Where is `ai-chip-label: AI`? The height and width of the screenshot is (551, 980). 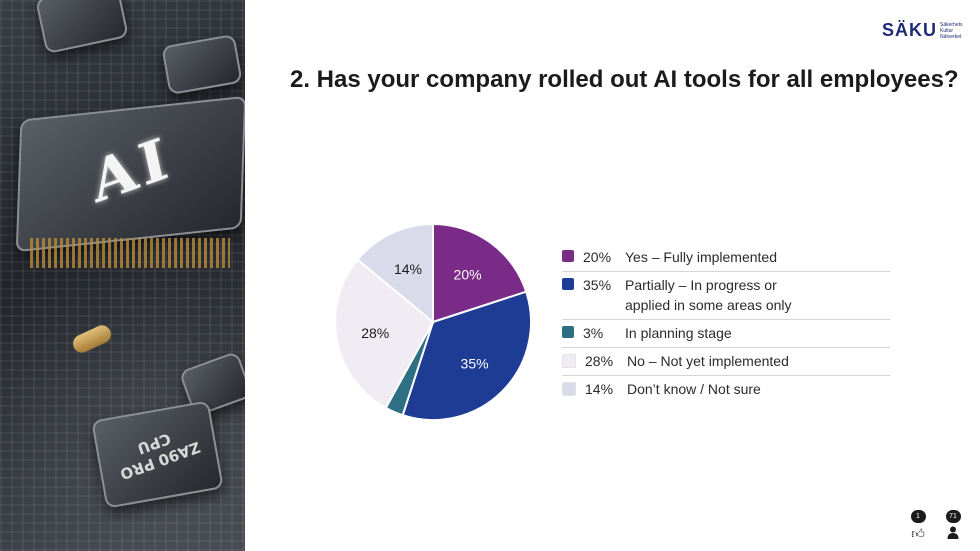 ai-chip-label: AI is located at coordinates (131, 170).